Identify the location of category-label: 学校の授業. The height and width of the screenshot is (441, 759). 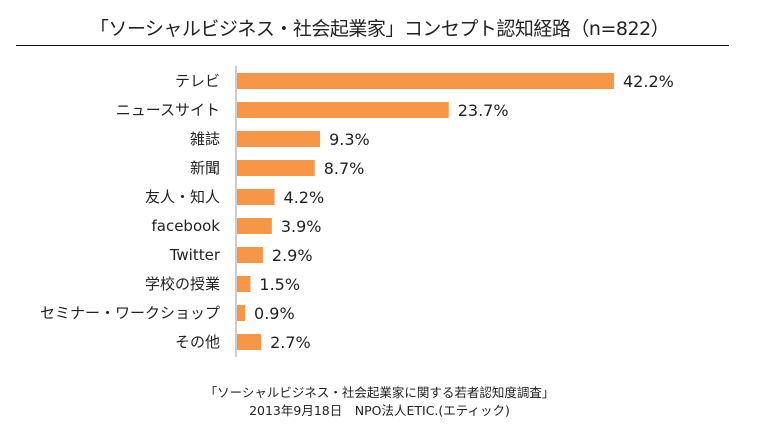
(182, 284).